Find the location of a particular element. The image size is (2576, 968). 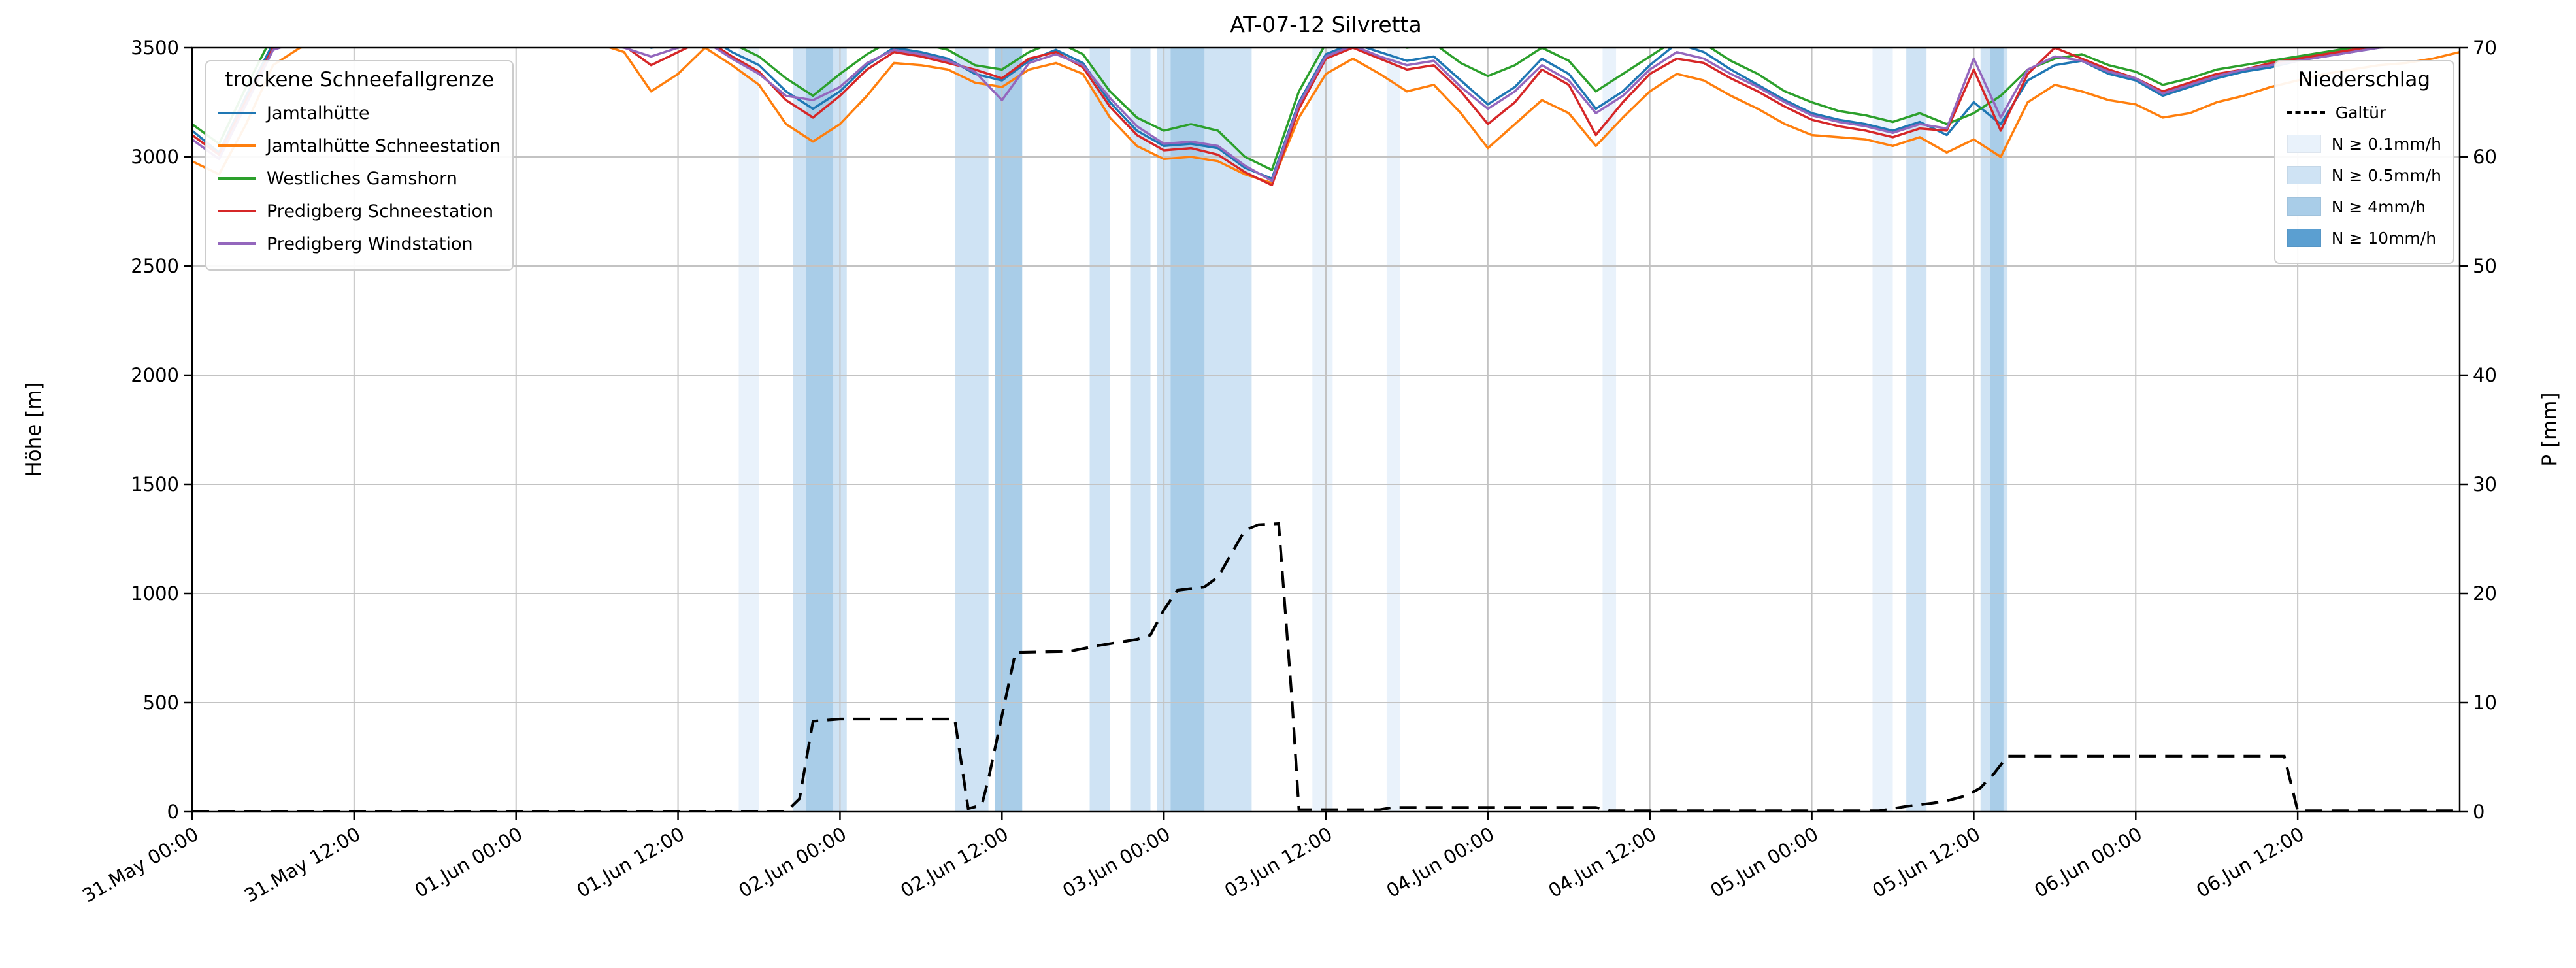

y-left-tick-label: 1000 is located at coordinates (155, 593).